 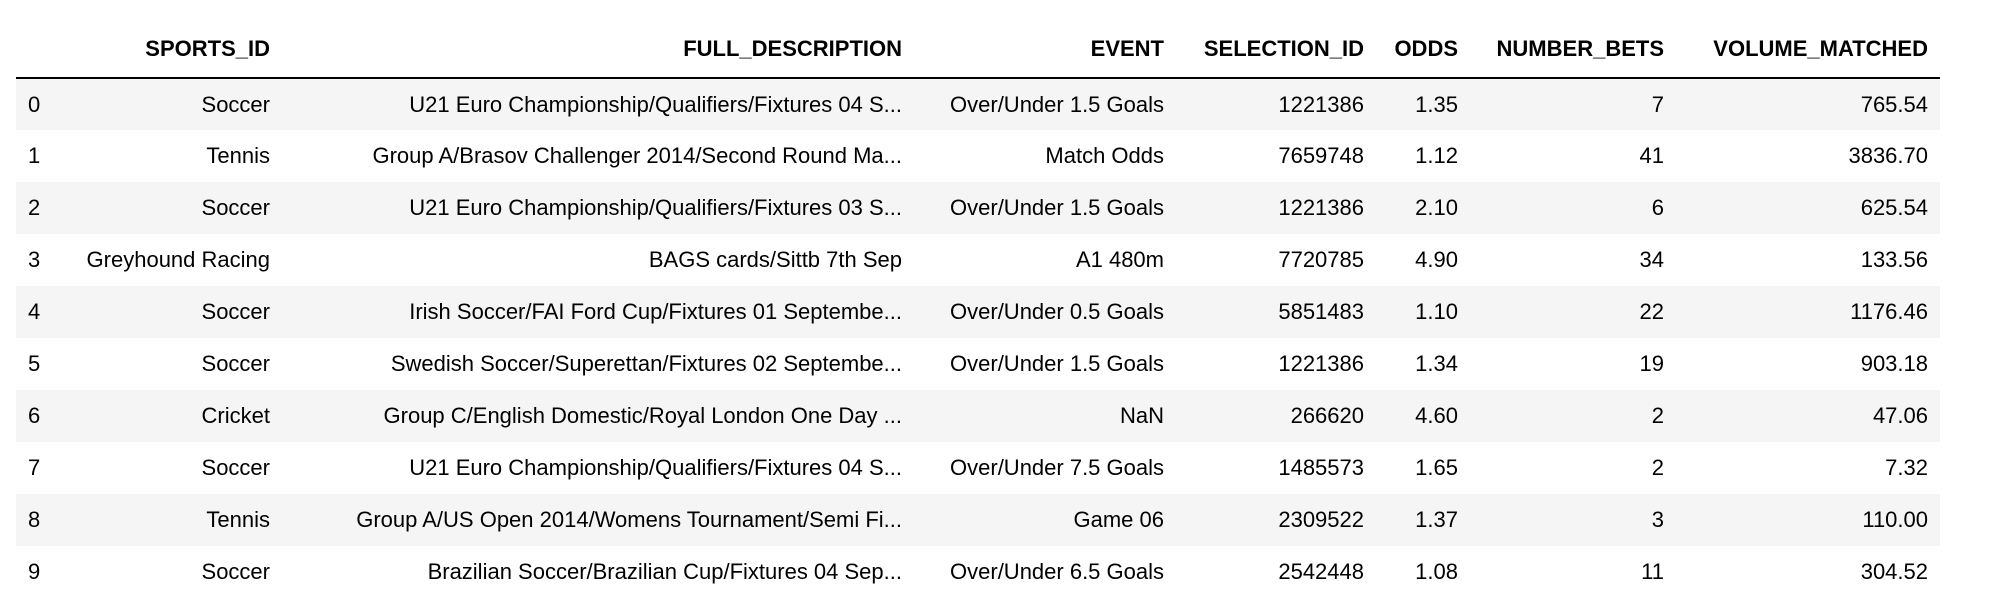 I want to click on cell-number-bets: 11, so click(x=1573, y=572).